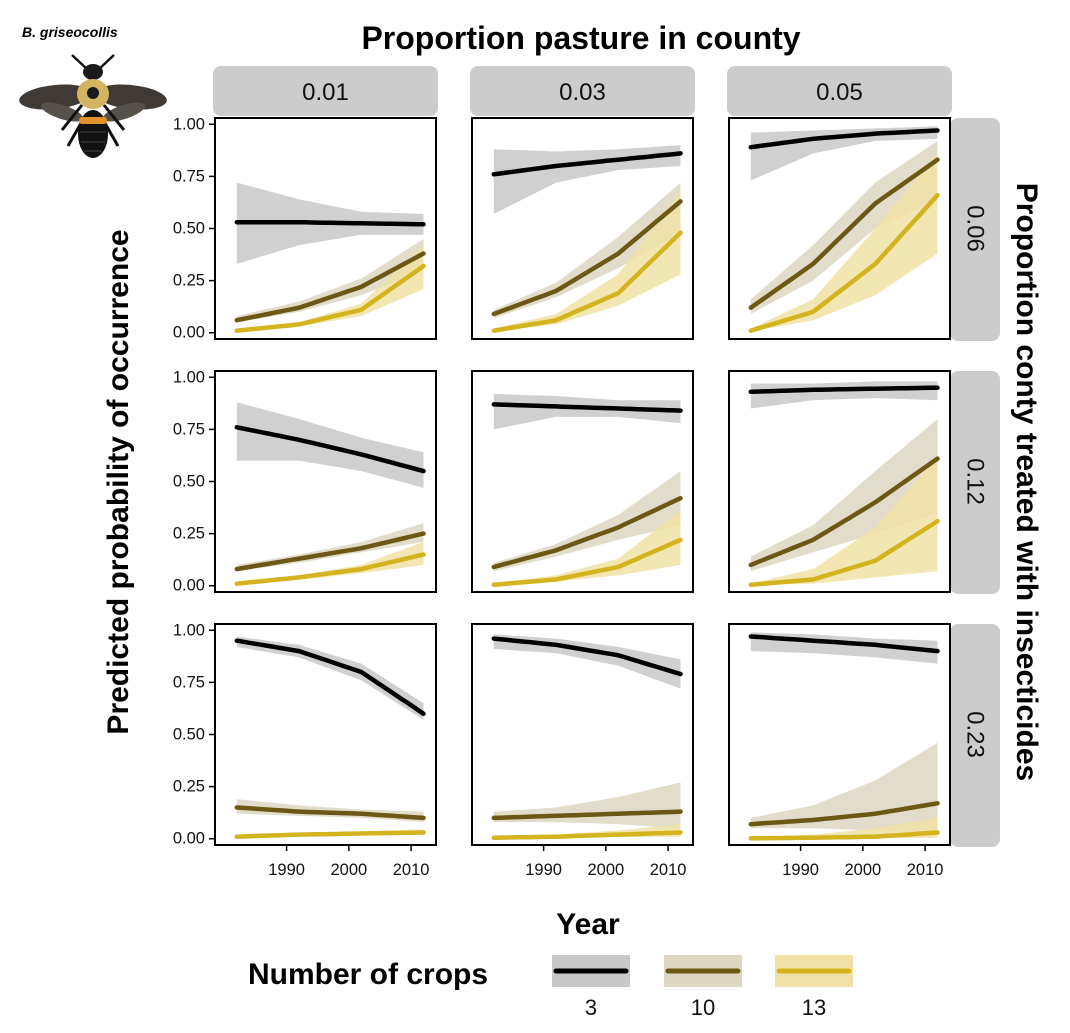  What do you see at coordinates (703, 1007) in the screenshot?
I see `legend-label: 10` at bounding box center [703, 1007].